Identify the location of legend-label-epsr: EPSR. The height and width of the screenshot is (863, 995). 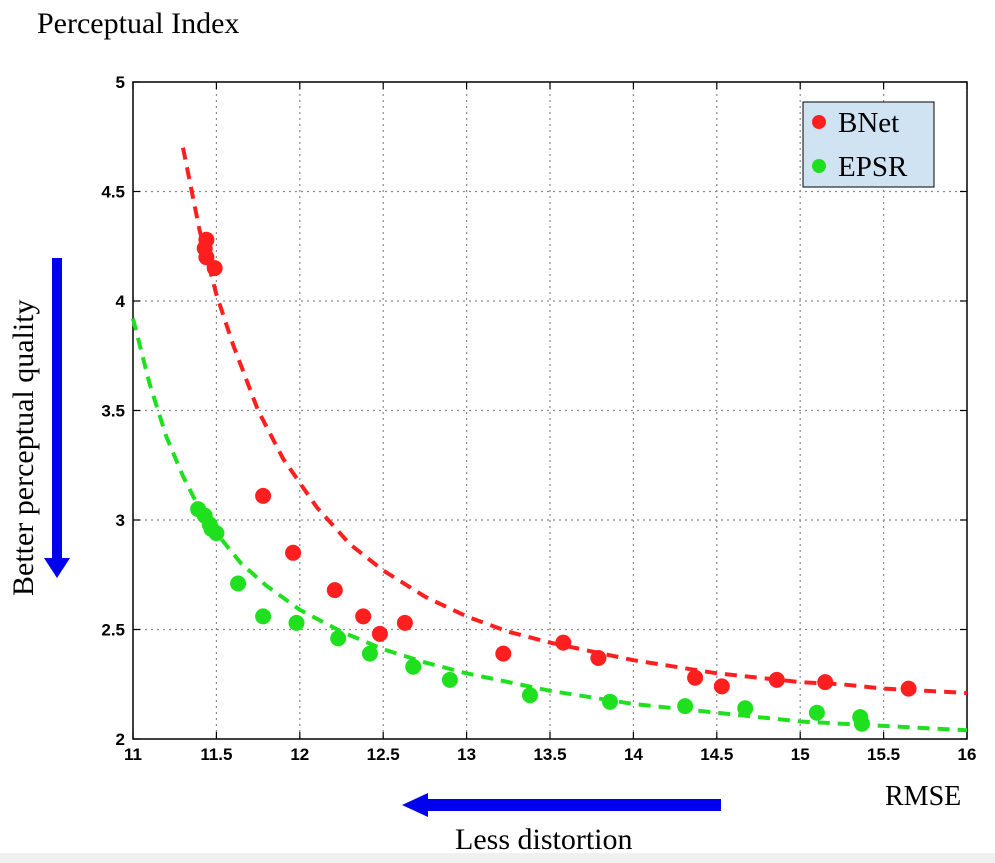
(873, 167).